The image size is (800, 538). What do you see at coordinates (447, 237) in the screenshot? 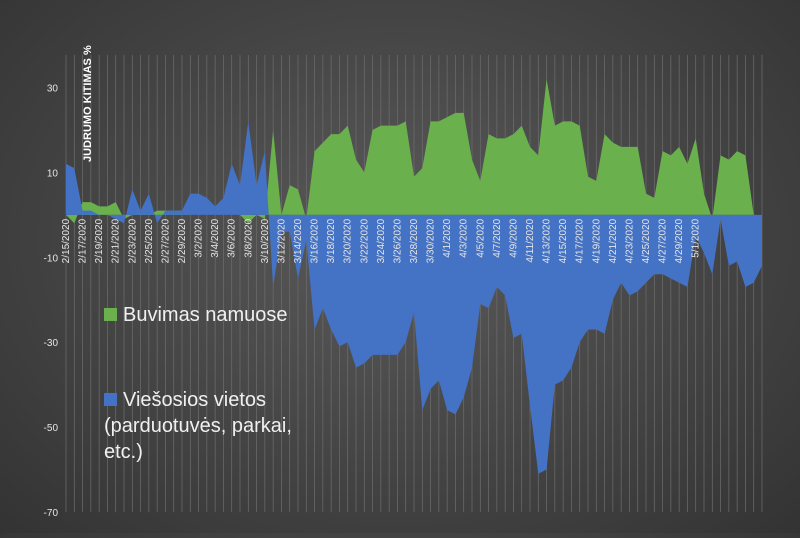
I see `x-tick-label: 4/1/2020` at bounding box center [447, 237].